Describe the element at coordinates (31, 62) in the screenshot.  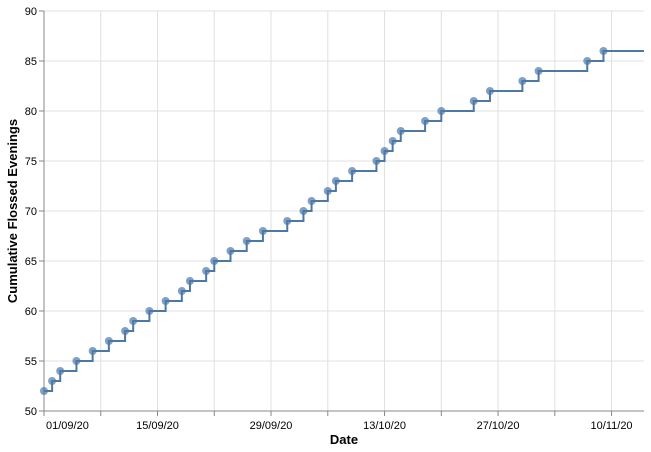
I see `y-tick-label: 85` at that location.